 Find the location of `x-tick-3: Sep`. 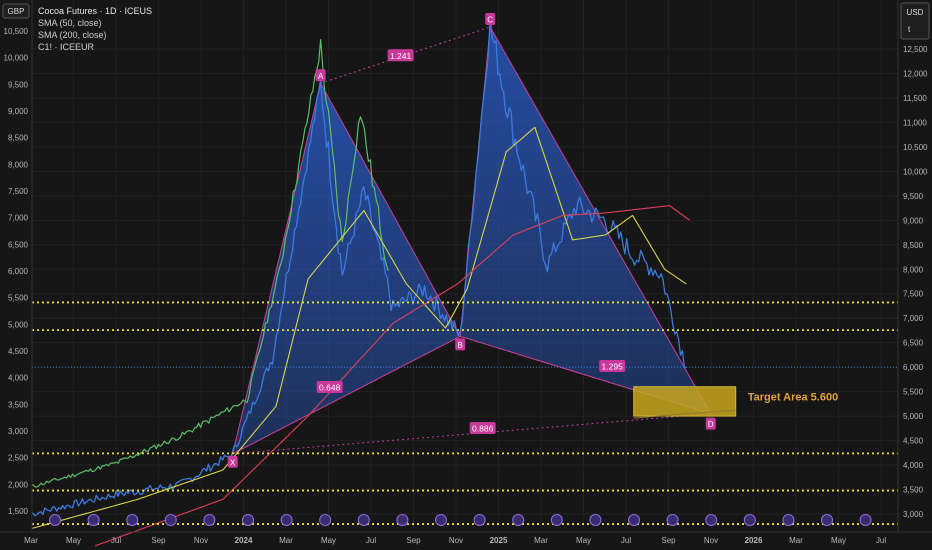

x-tick-3: Sep is located at coordinates (158, 540).